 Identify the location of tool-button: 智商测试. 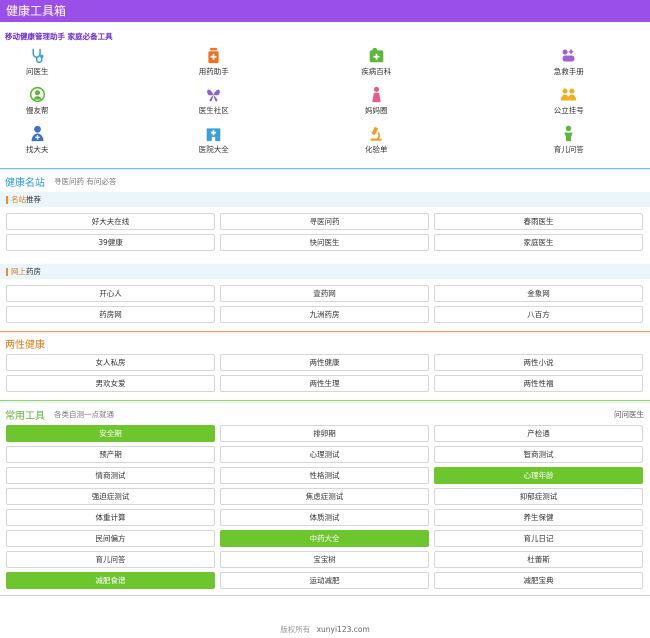
(538, 454).